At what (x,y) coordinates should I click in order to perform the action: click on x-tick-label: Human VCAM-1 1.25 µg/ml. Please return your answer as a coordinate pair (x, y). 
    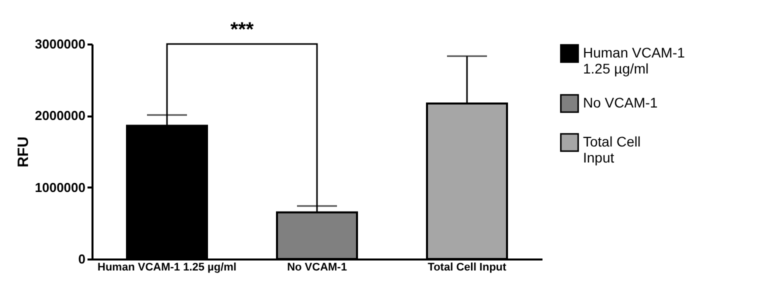
    Looking at the image, I should click on (167, 268).